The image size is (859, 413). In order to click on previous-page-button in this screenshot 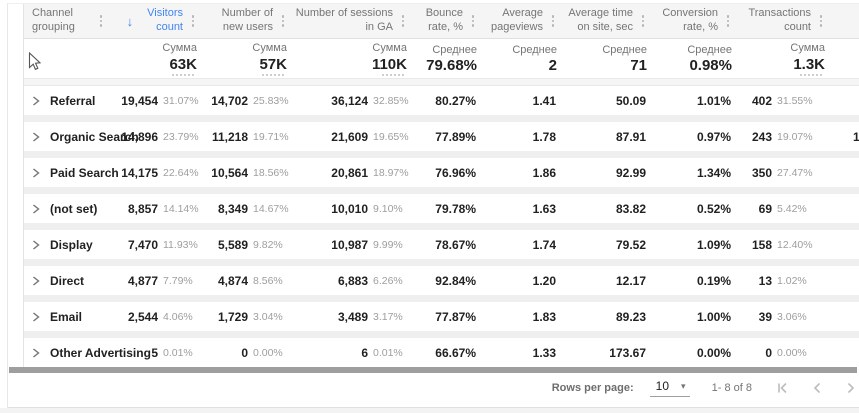, I will do `click(817, 388)`.